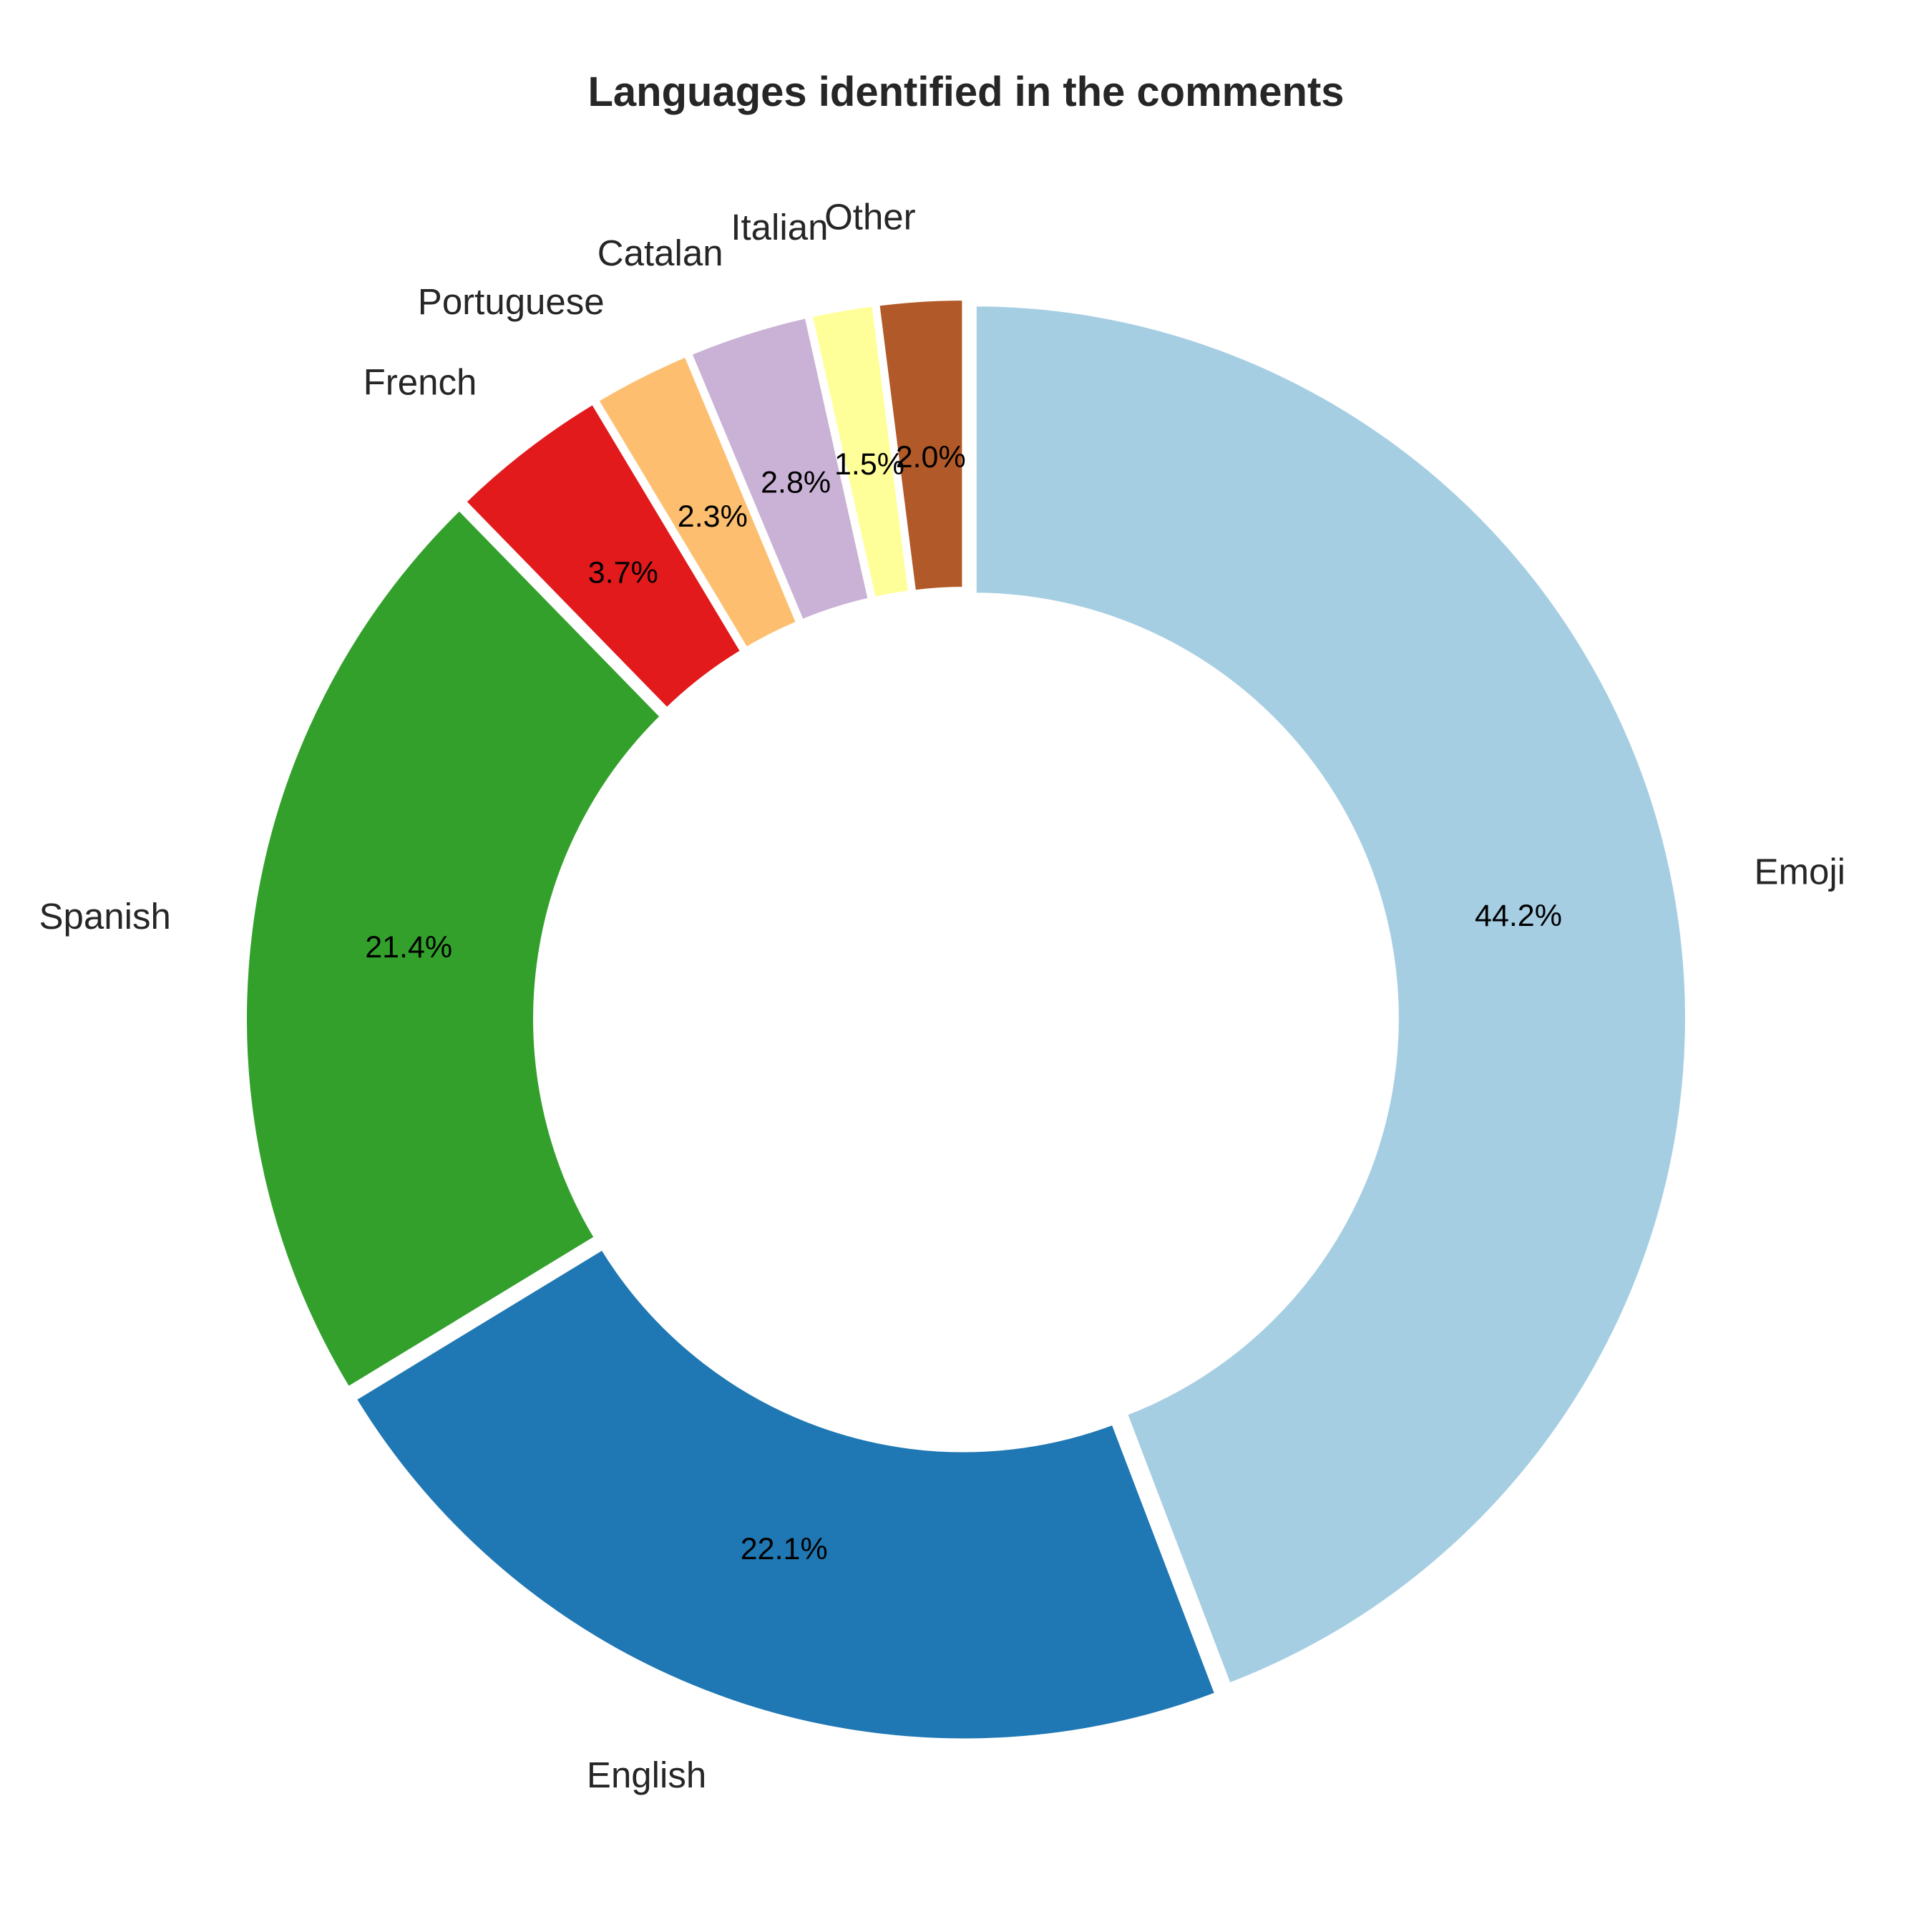 The width and height of the screenshot is (1932, 1932). Describe the element at coordinates (1518, 916) in the screenshot. I see `percent-label-emoji: 44.2%` at that location.